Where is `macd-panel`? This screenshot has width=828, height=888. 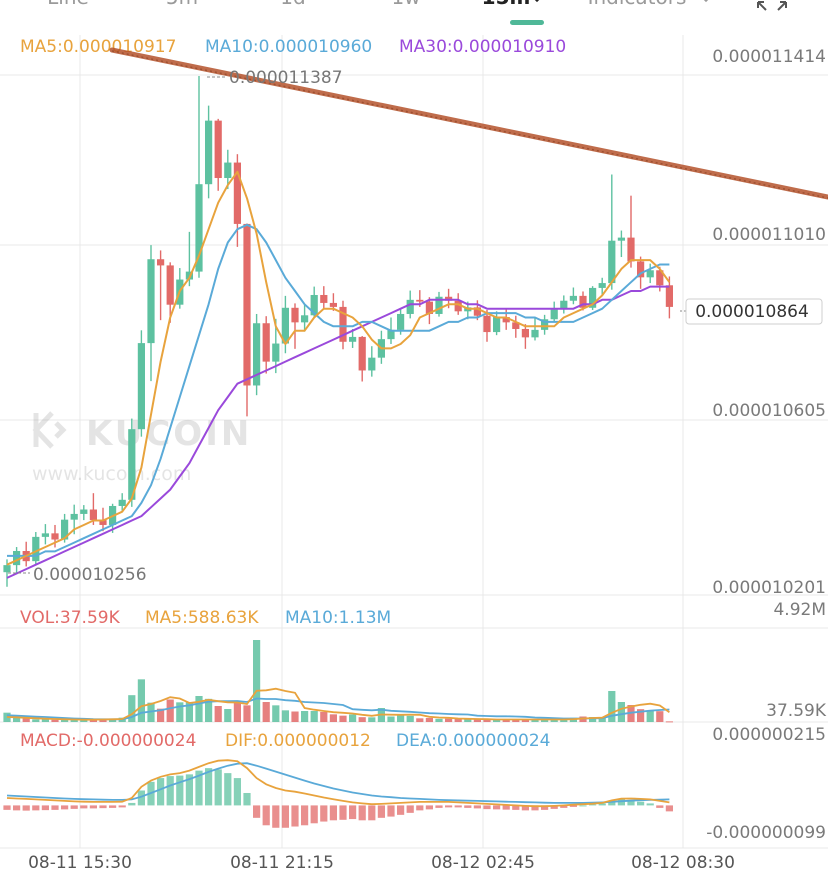
macd-panel is located at coordinates (338, 793).